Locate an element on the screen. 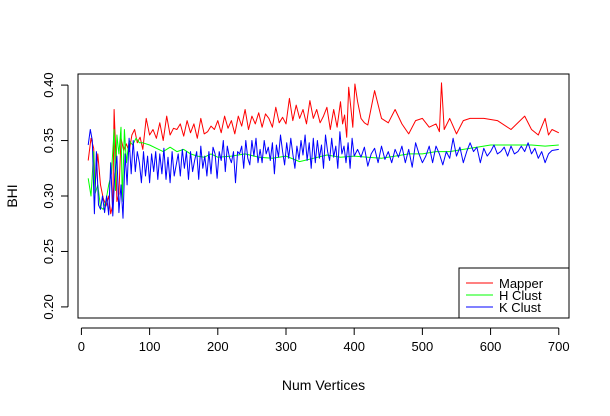 This screenshot has height=416, width=610. x-tick-label: 700 is located at coordinates (559, 346).